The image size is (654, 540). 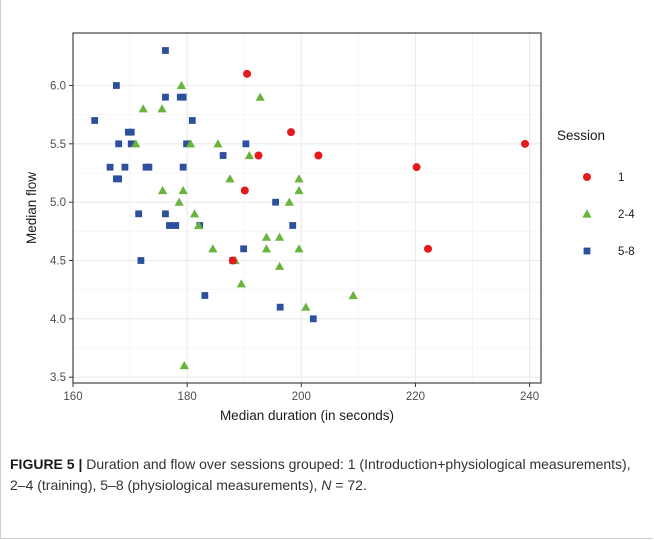 I want to click on y-axis-title: Median flow, so click(x=31, y=208).